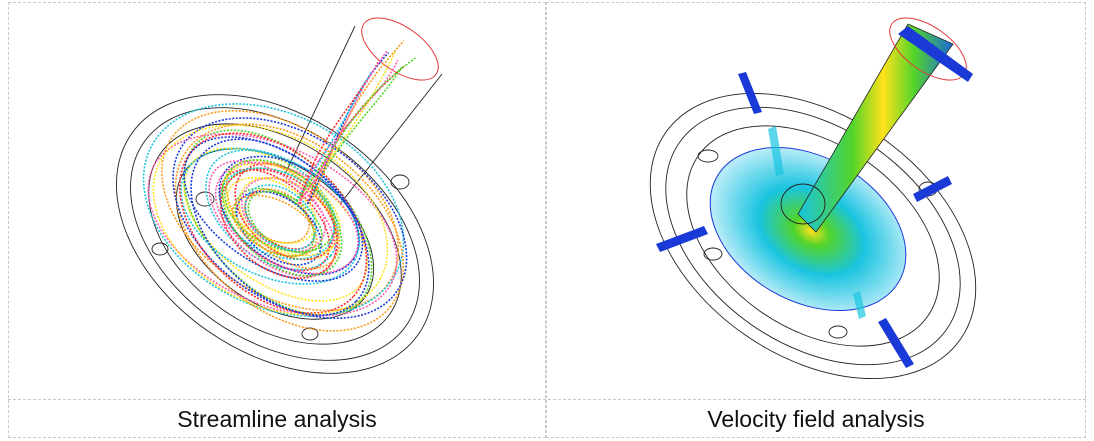 The width and height of the screenshot is (1094, 441). Describe the element at coordinates (875, 128) in the screenshot. I see `velocity-pipe` at that location.